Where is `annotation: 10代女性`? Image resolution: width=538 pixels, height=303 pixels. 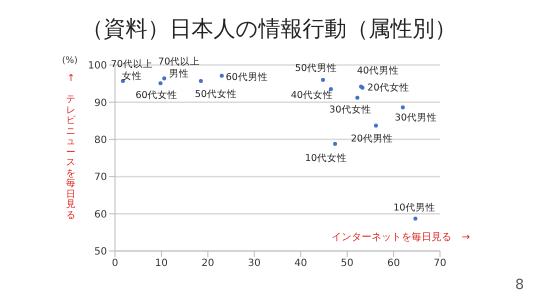
annotation: 10代女性 is located at coordinates (326, 157).